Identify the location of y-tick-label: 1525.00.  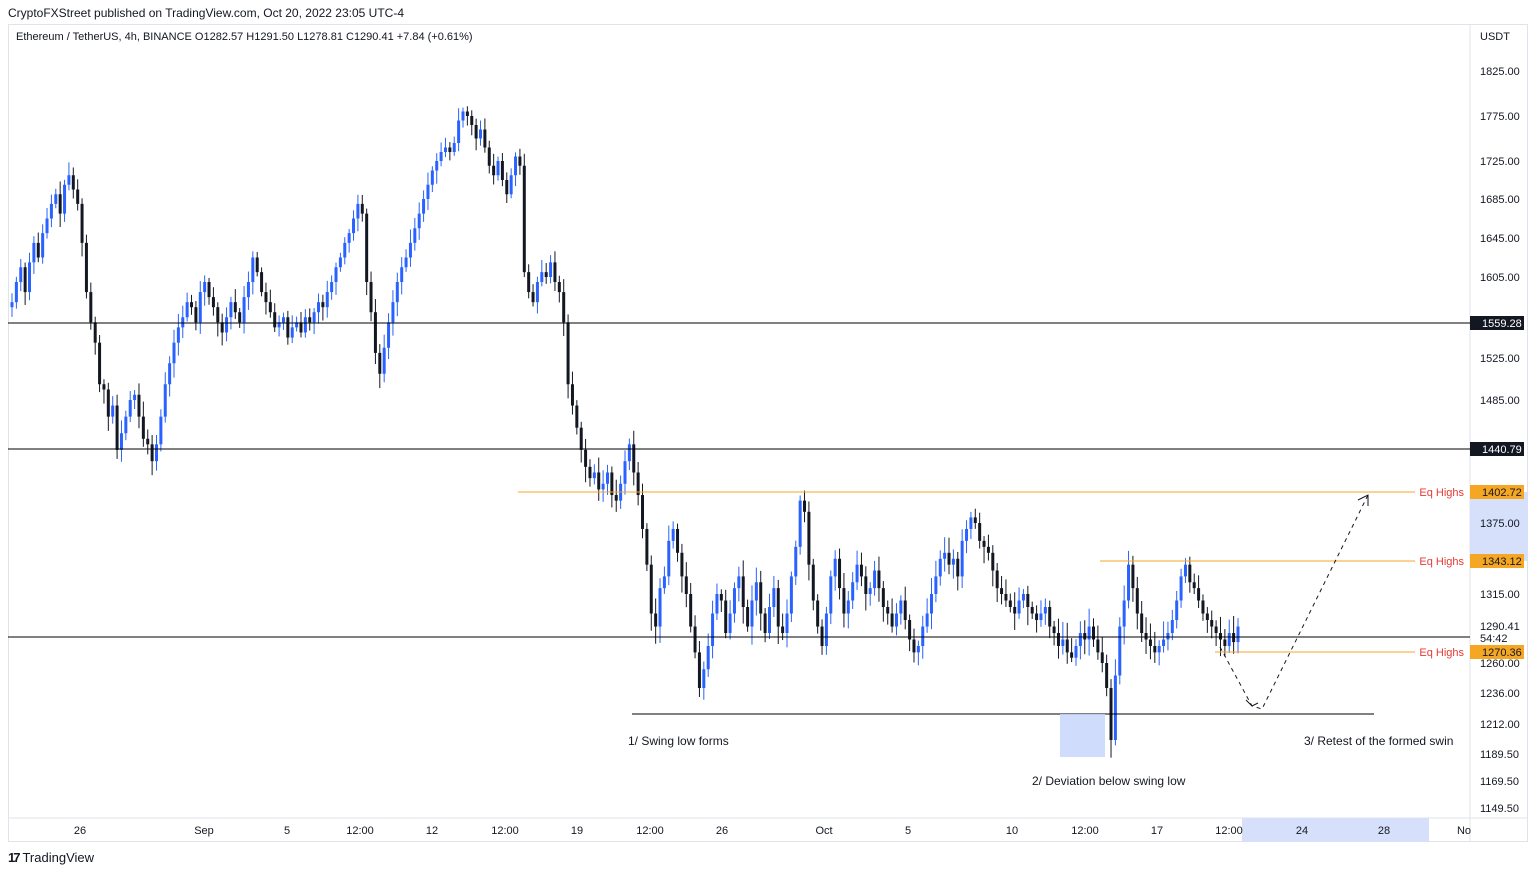
(1500, 359).